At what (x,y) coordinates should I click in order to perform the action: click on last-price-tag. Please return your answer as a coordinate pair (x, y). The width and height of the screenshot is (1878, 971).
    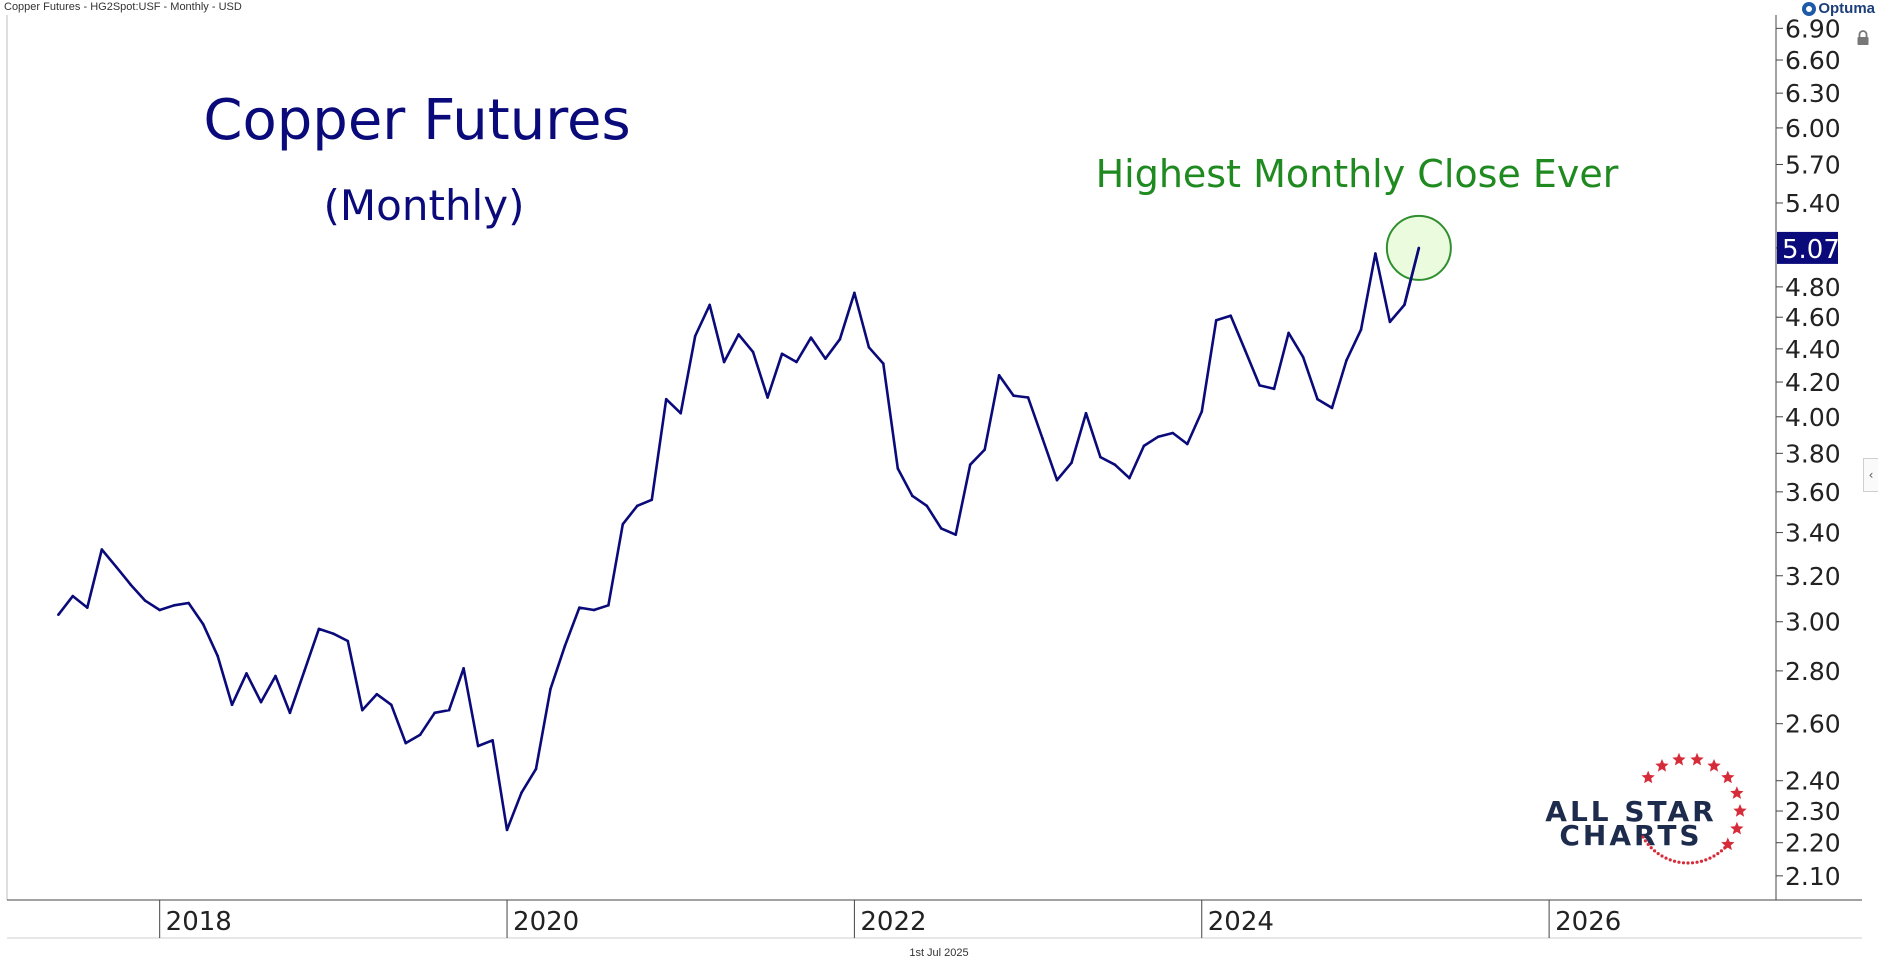
    Looking at the image, I should click on (1807, 247).